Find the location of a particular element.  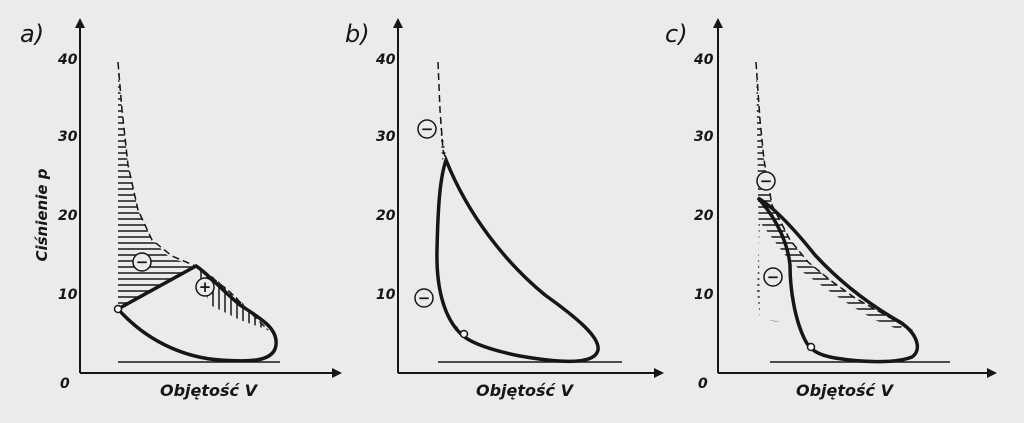

plus-sign-label: + is located at coordinates (205, 287).